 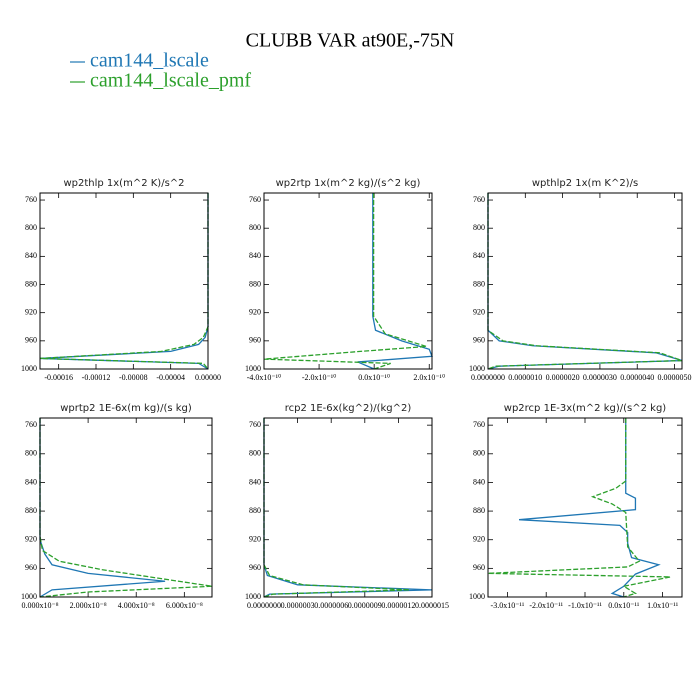 I want to click on x-tick-label: -3.0x10⁻¹¹, so click(x=508, y=605).